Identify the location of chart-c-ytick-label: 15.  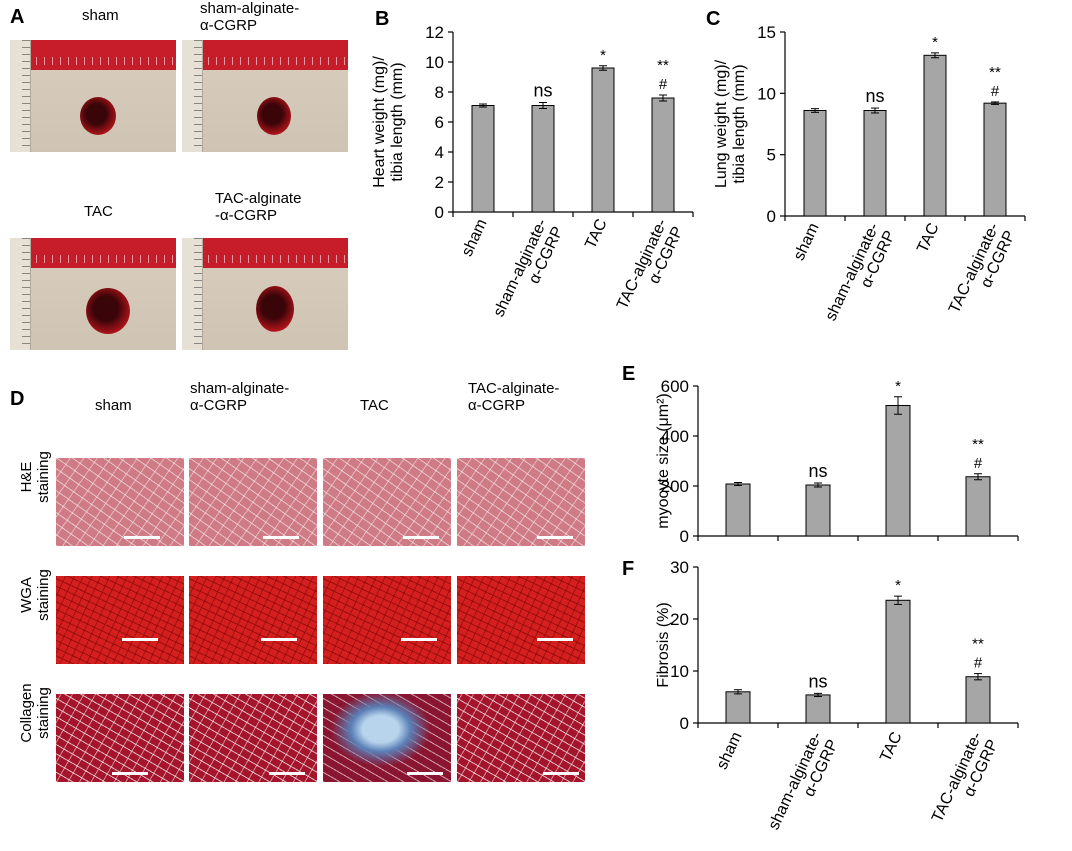
(766, 32).